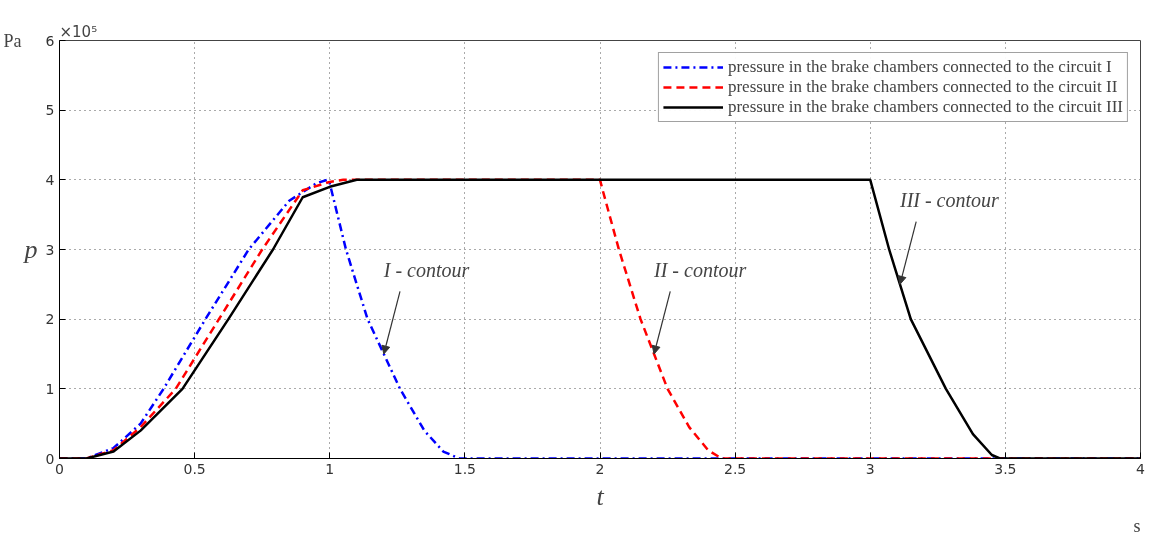 This screenshot has height=540, width=1166. I want to click on legend-label: pressure in the brake chambers connected to the circuit III, so click(925, 107).